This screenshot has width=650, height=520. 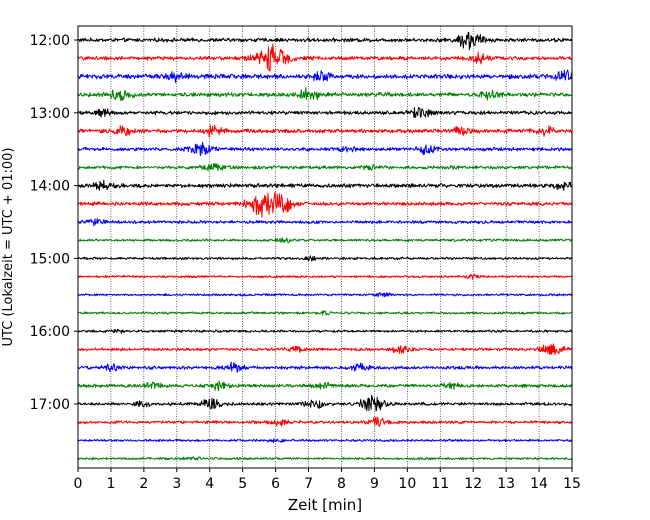 What do you see at coordinates (50, 405) in the screenshot?
I see `y-tick-label: 17:00` at bounding box center [50, 405].